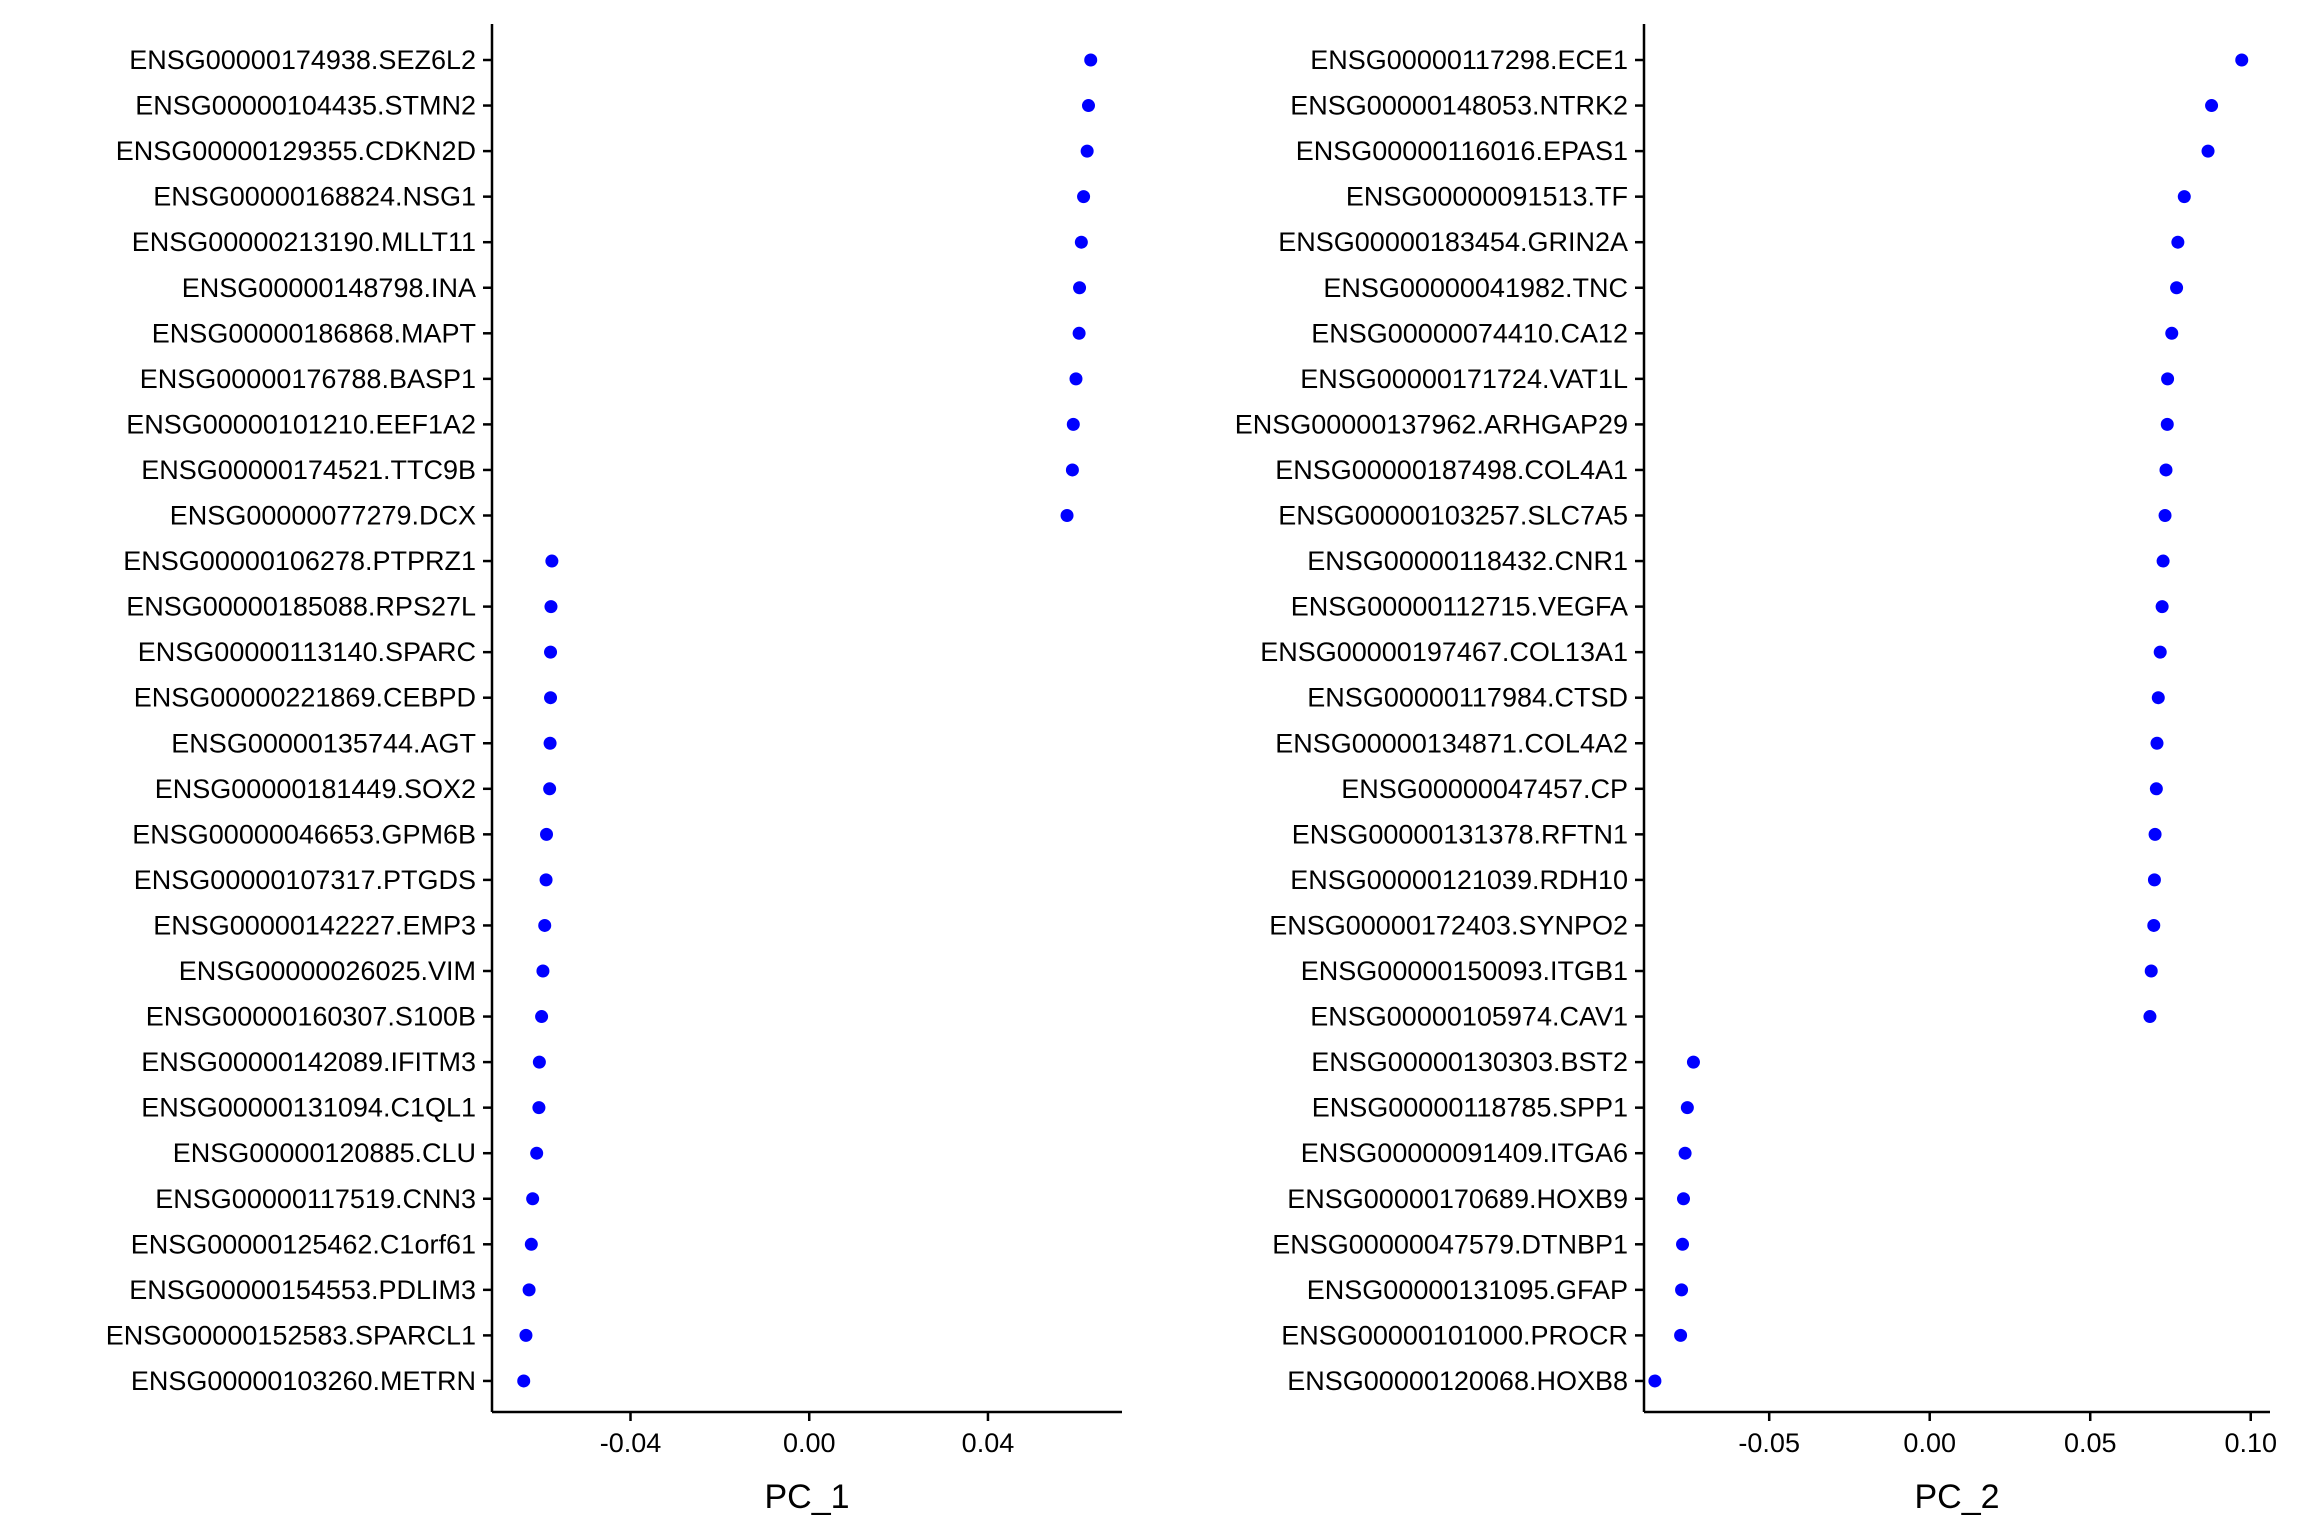  I want to click on y-tick-label: ENSG00000046653.GPM6B, so click(304, 834).